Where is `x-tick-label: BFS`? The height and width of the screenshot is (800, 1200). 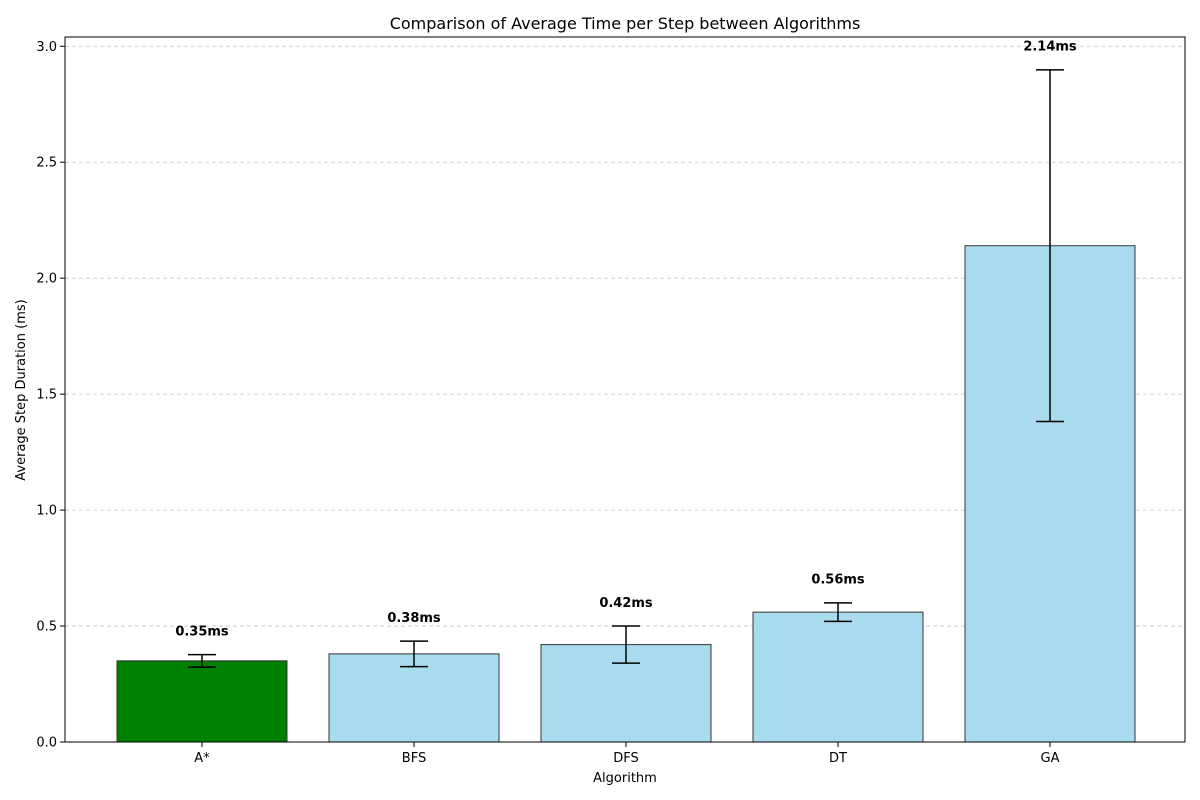 x-tick-label: BFS is located at coordinates (414, 758).